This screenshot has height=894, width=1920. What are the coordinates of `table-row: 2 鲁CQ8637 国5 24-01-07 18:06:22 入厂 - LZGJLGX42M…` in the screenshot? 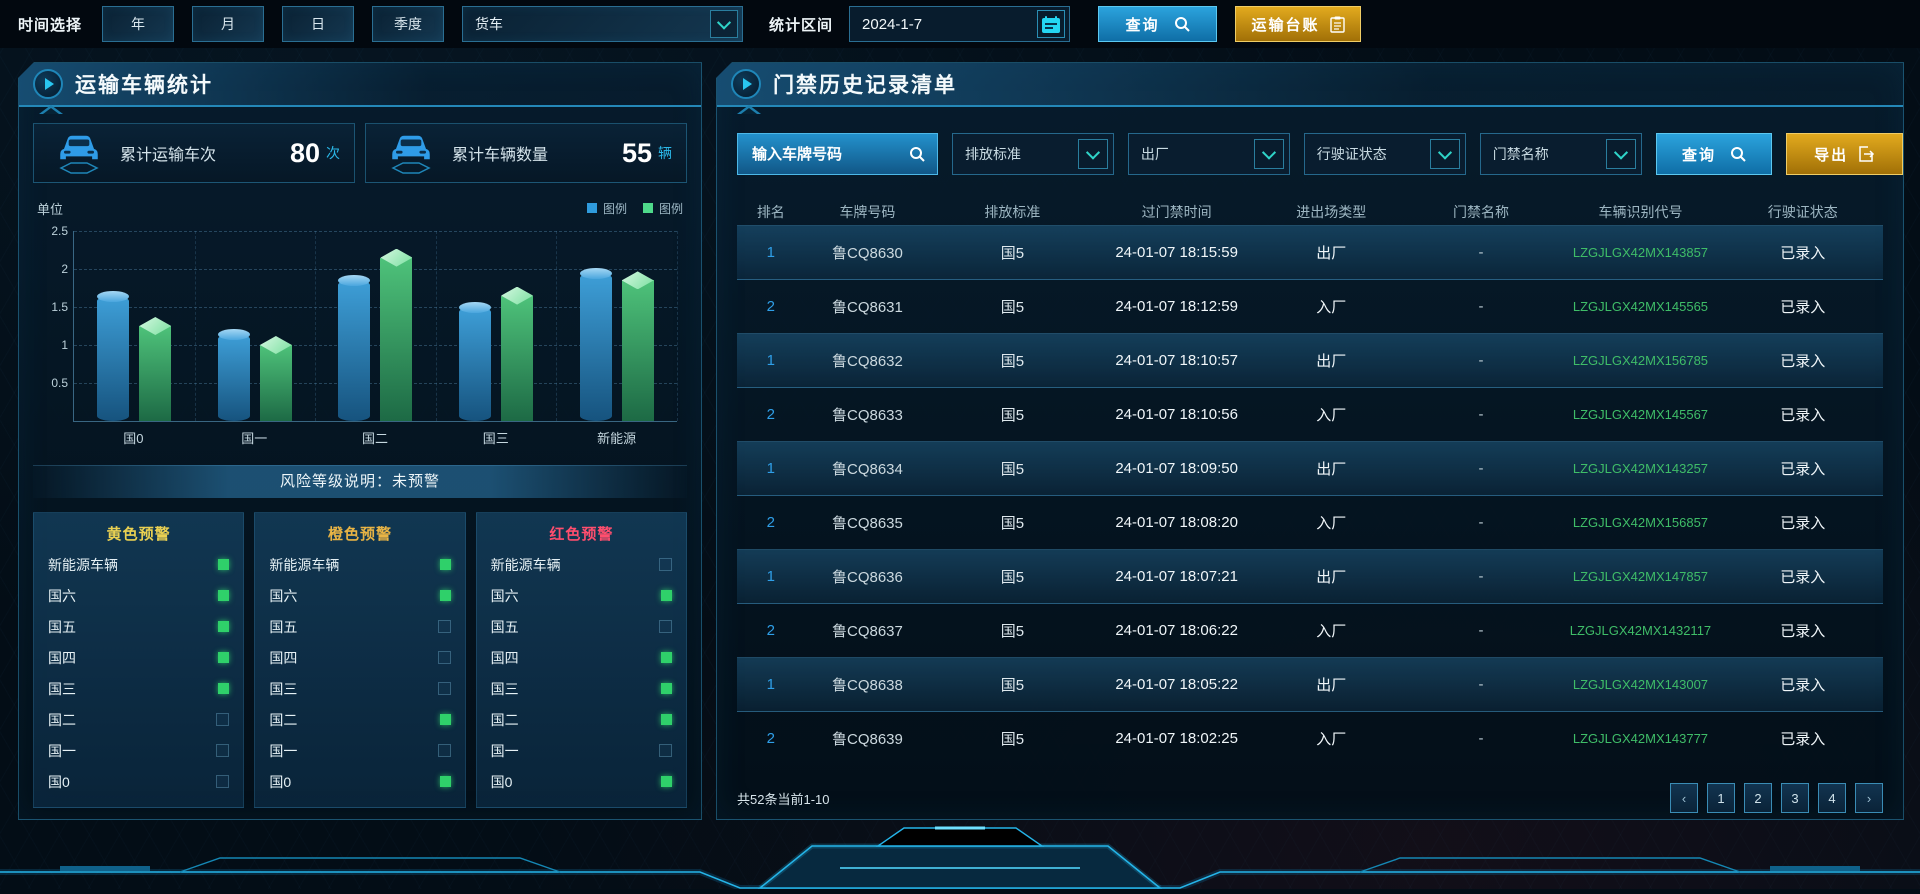 It's located at (1310, 630).